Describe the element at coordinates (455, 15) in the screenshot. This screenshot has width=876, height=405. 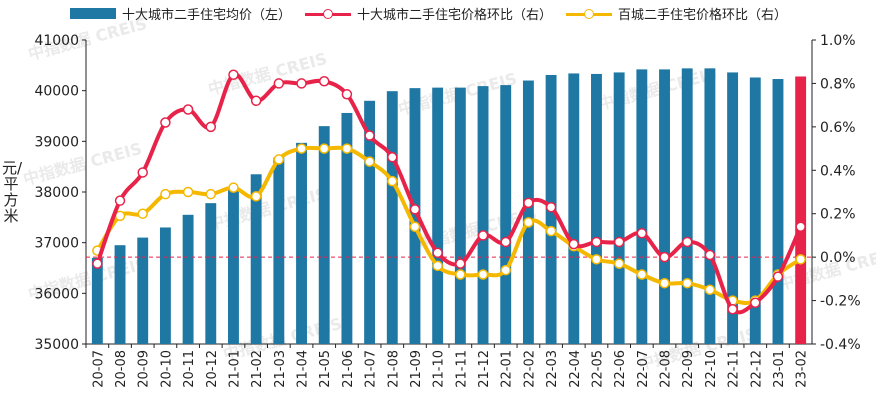
I see `legend-label-ten-city-mom: 十大城市二手住宅价格环比（右）` at that location.